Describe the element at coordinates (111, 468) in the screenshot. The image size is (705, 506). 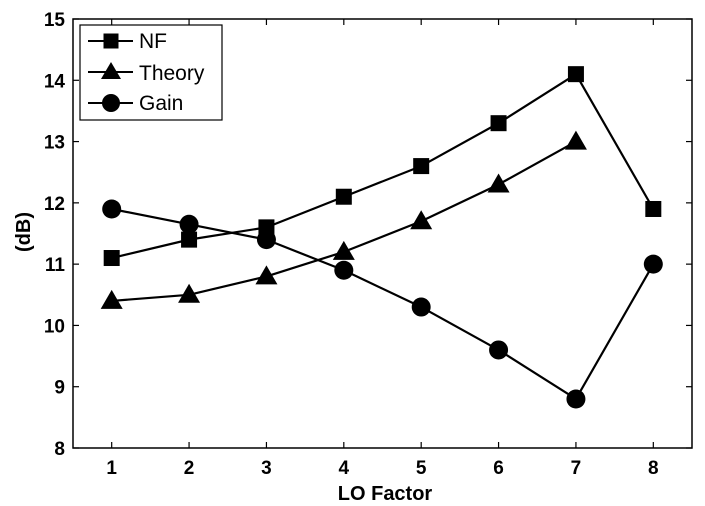
I see `x-tick-label: 1` at that location.